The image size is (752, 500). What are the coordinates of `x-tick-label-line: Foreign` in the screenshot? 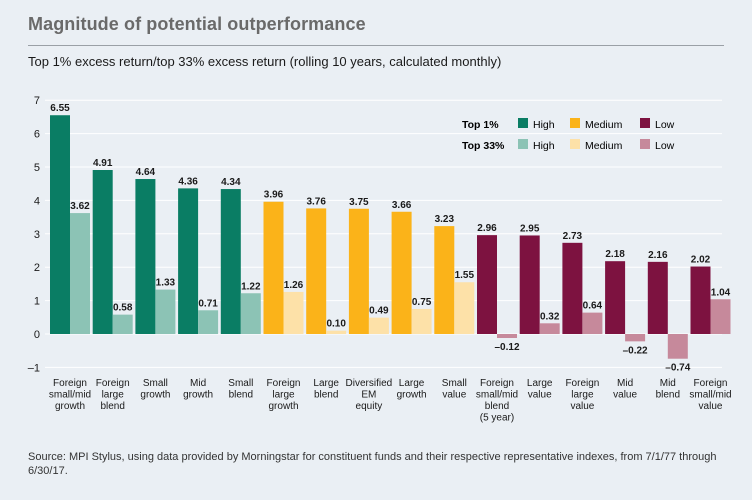 It's located at (497, 383).